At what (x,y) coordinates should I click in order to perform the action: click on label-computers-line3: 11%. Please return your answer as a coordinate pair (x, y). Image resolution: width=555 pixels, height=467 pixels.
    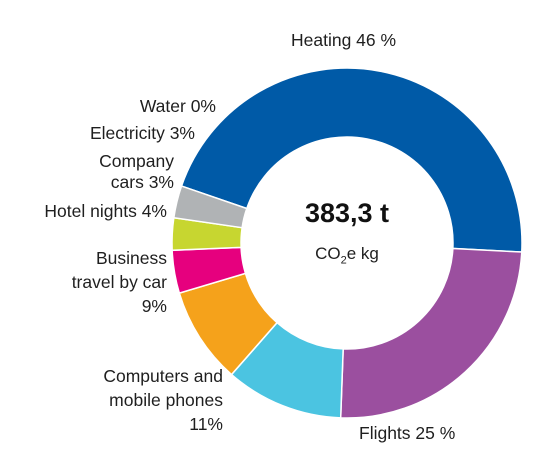
    Looking at the image, I should click on (206, 424).